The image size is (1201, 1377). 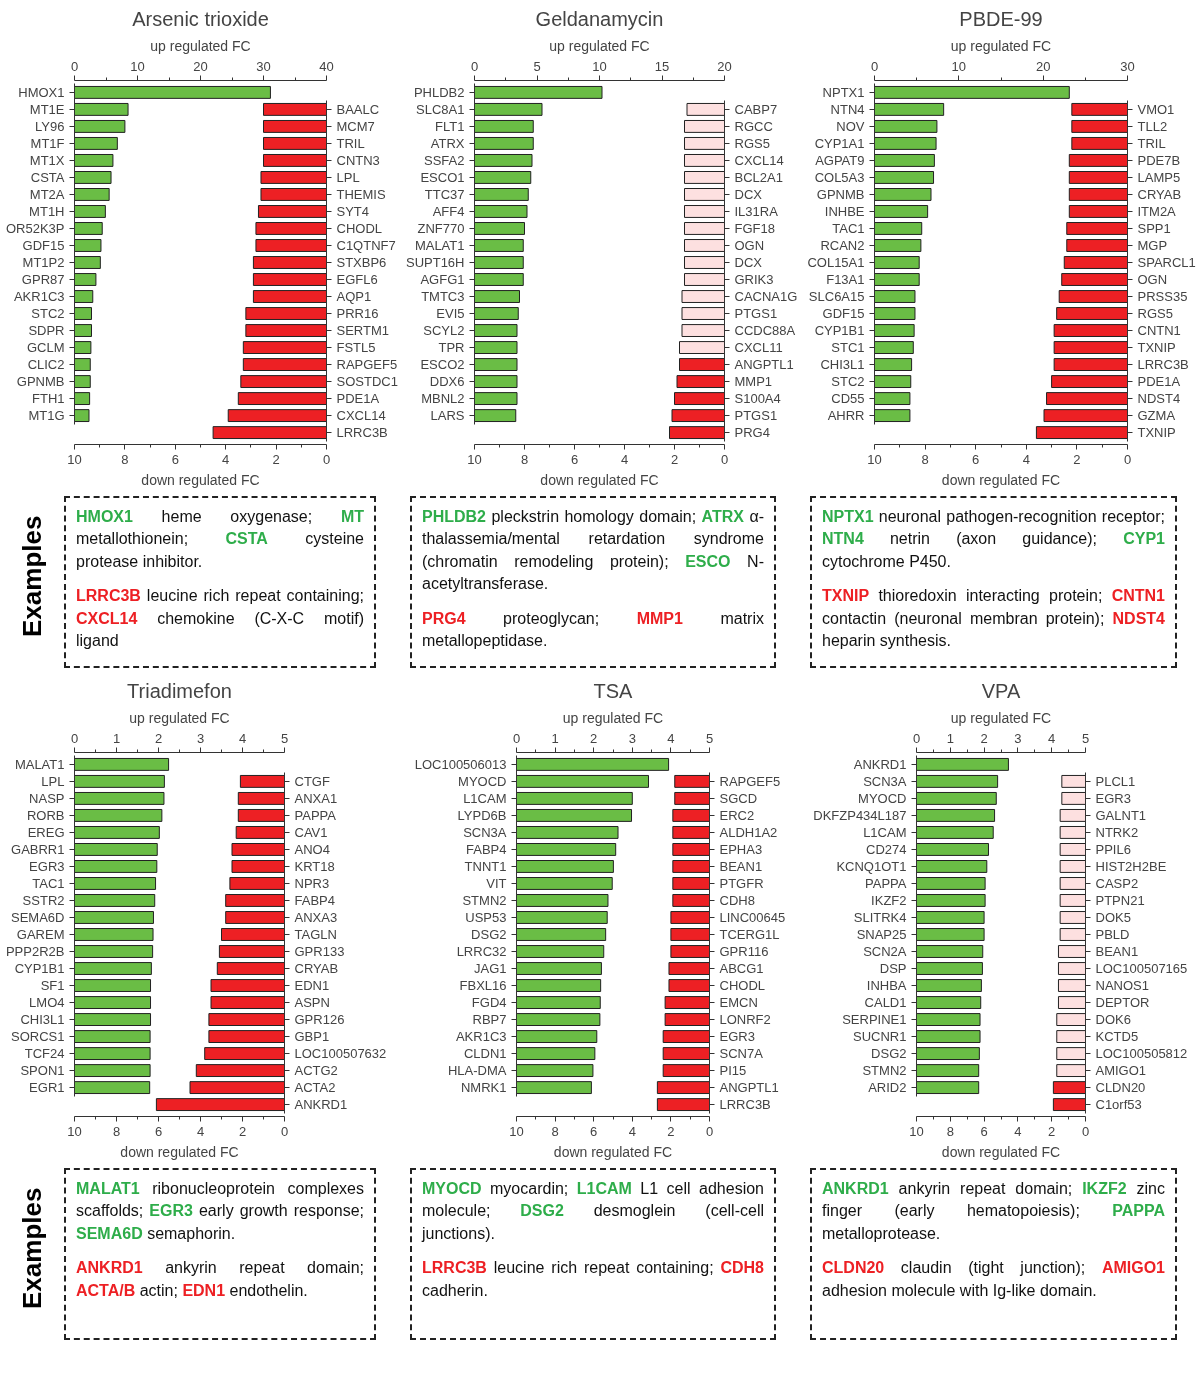 What do you see at coordinates (993, 618) in the screenshot?
I see `text: TXNIP thioredoxin interacting protein; CNTN1 contactin (neuronal membran protein); NDST4 heparin synthesis.` at bounding box center [993, 618].